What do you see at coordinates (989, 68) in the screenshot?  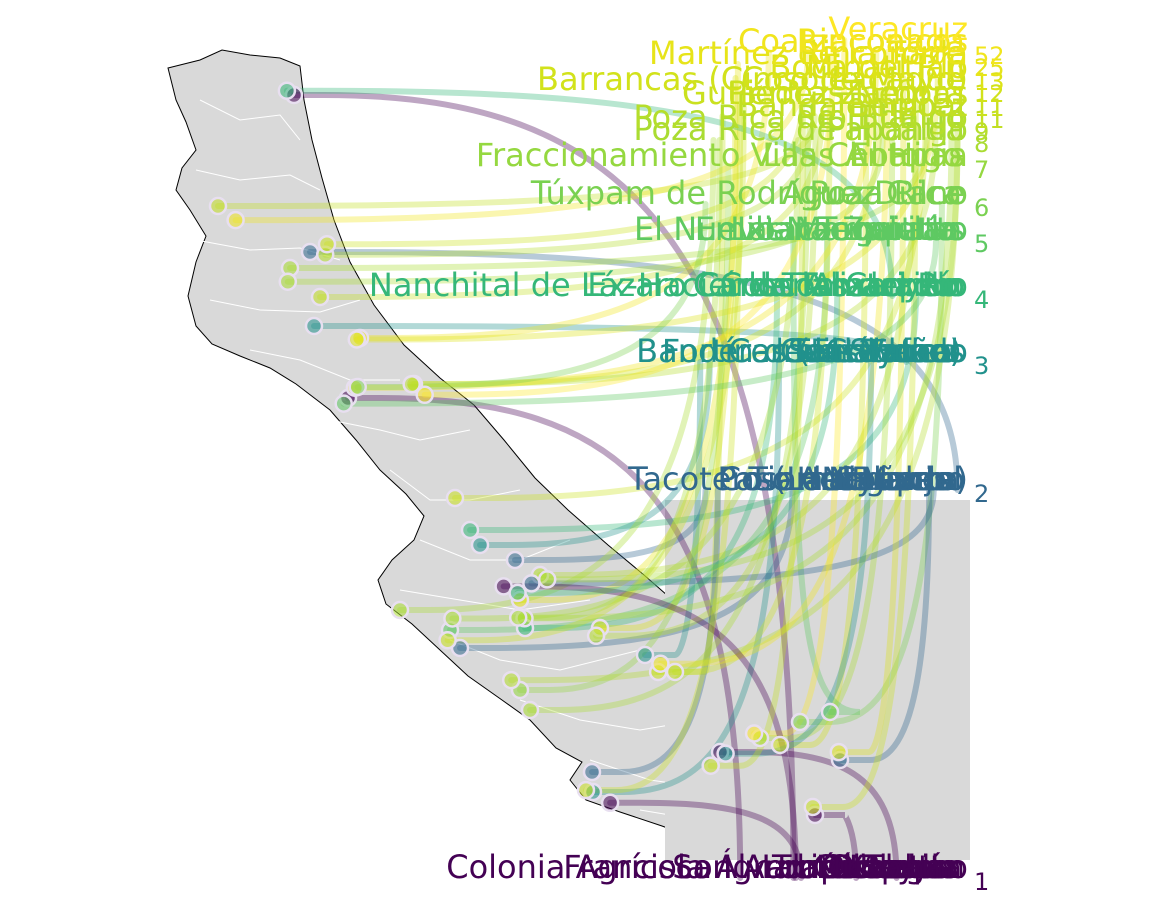 I see `rank-number: 25` at bounding box center [989, 68].